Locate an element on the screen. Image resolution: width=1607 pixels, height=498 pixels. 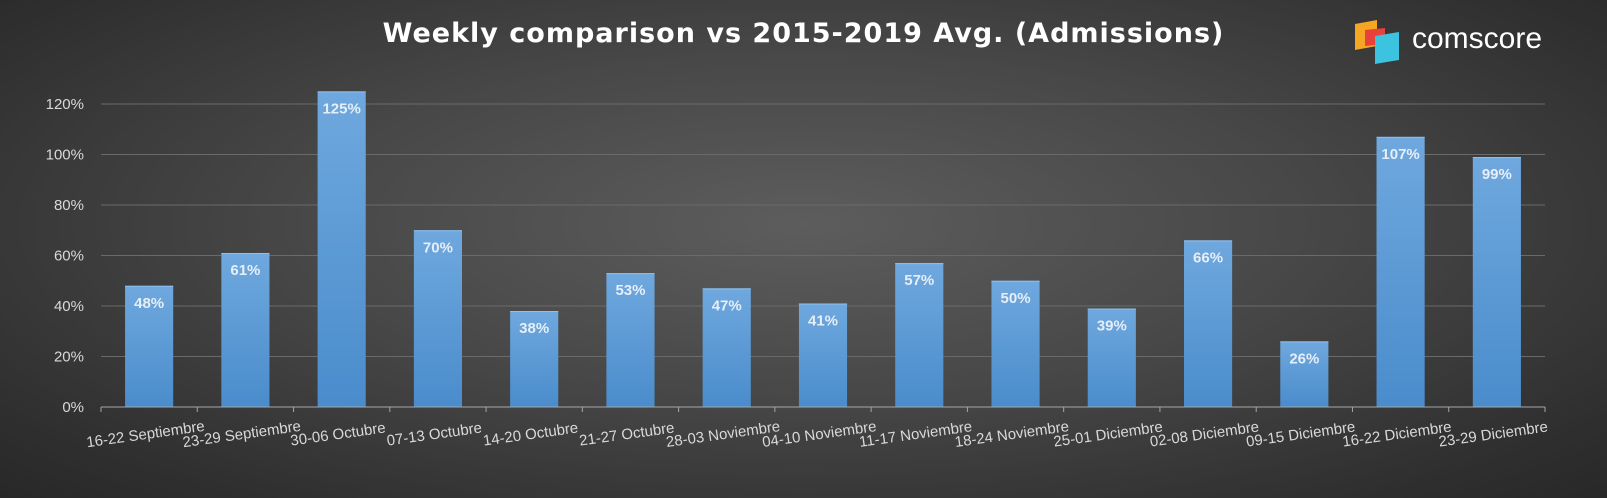
axes is located at coordinates (823, 409).